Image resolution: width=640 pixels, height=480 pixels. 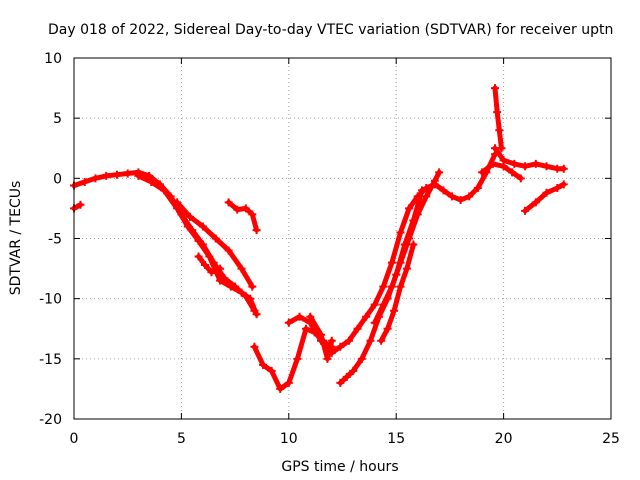 I want to click on x-tick-label: 5, so click(x=181, y=439).